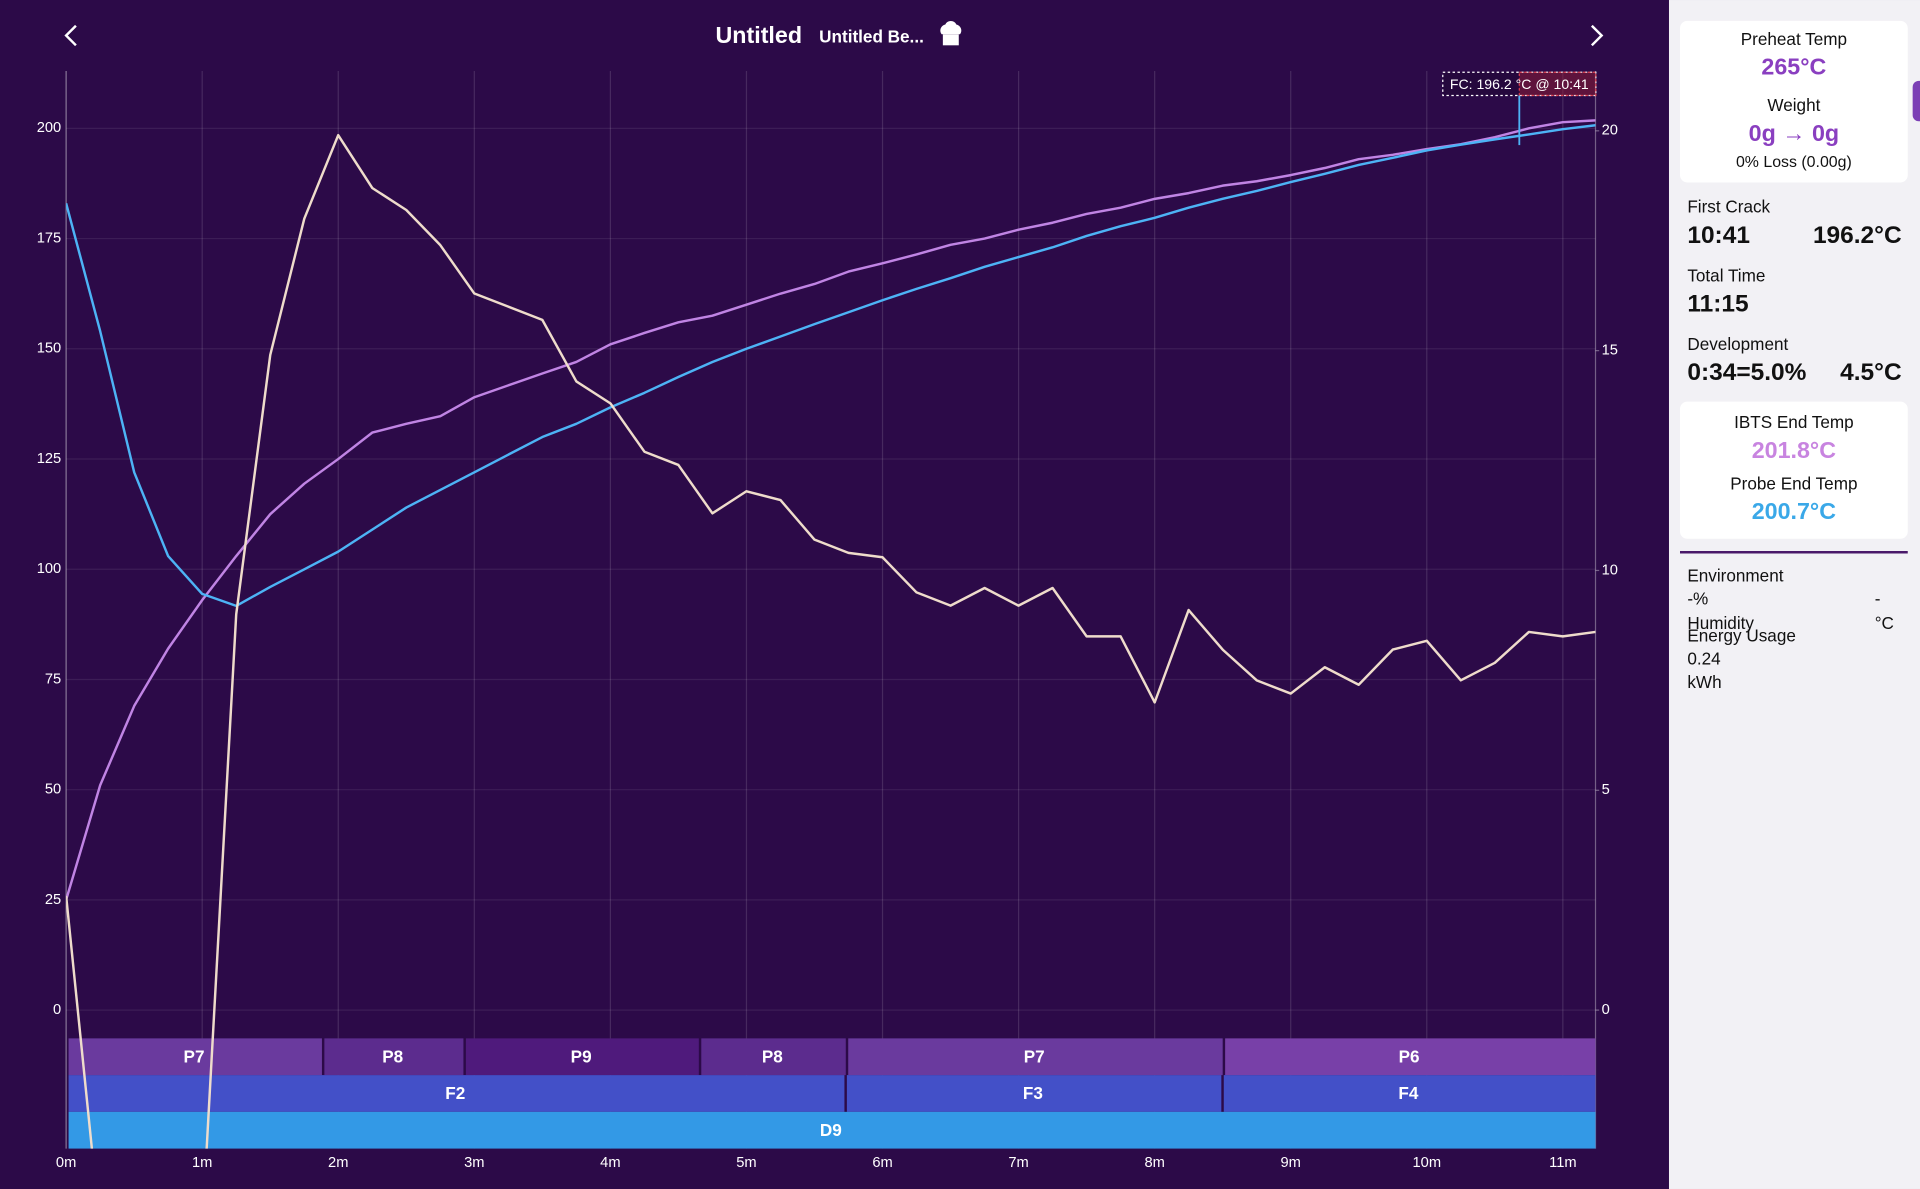  I want to click on phase-label: D9, so click(831, 1130).